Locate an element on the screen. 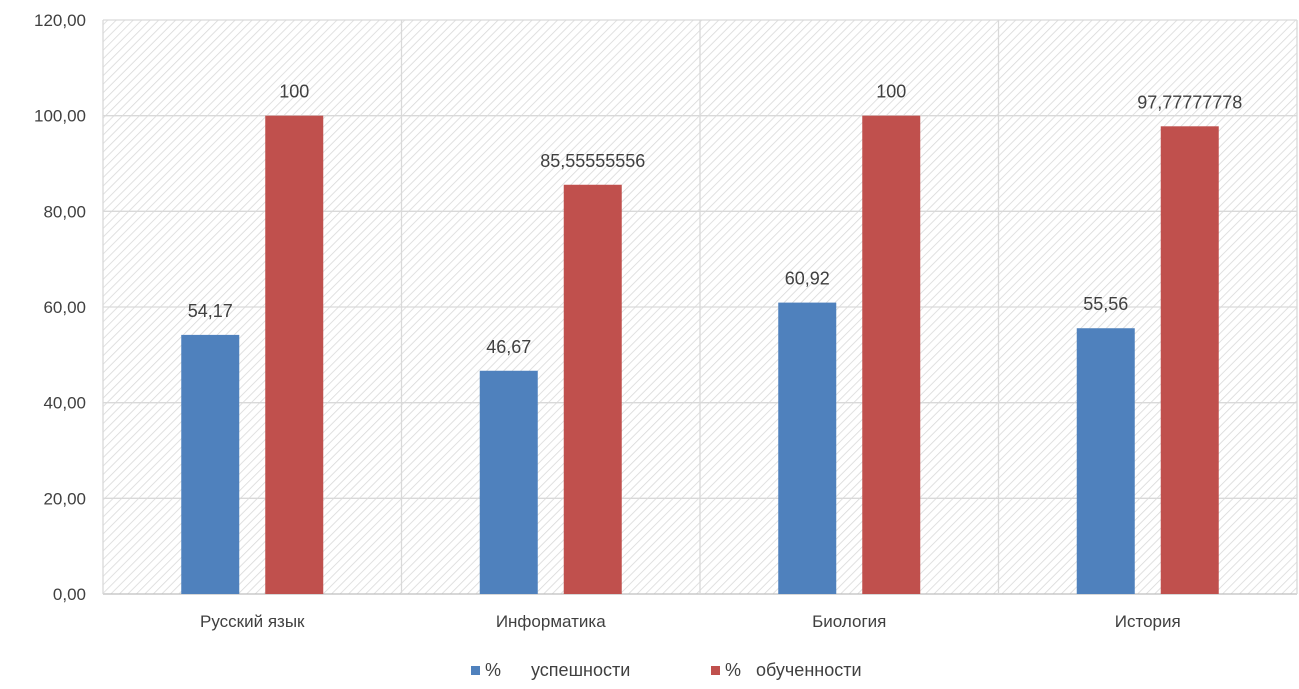  data-label: 55,56 is located at coordinates (1105, 304).